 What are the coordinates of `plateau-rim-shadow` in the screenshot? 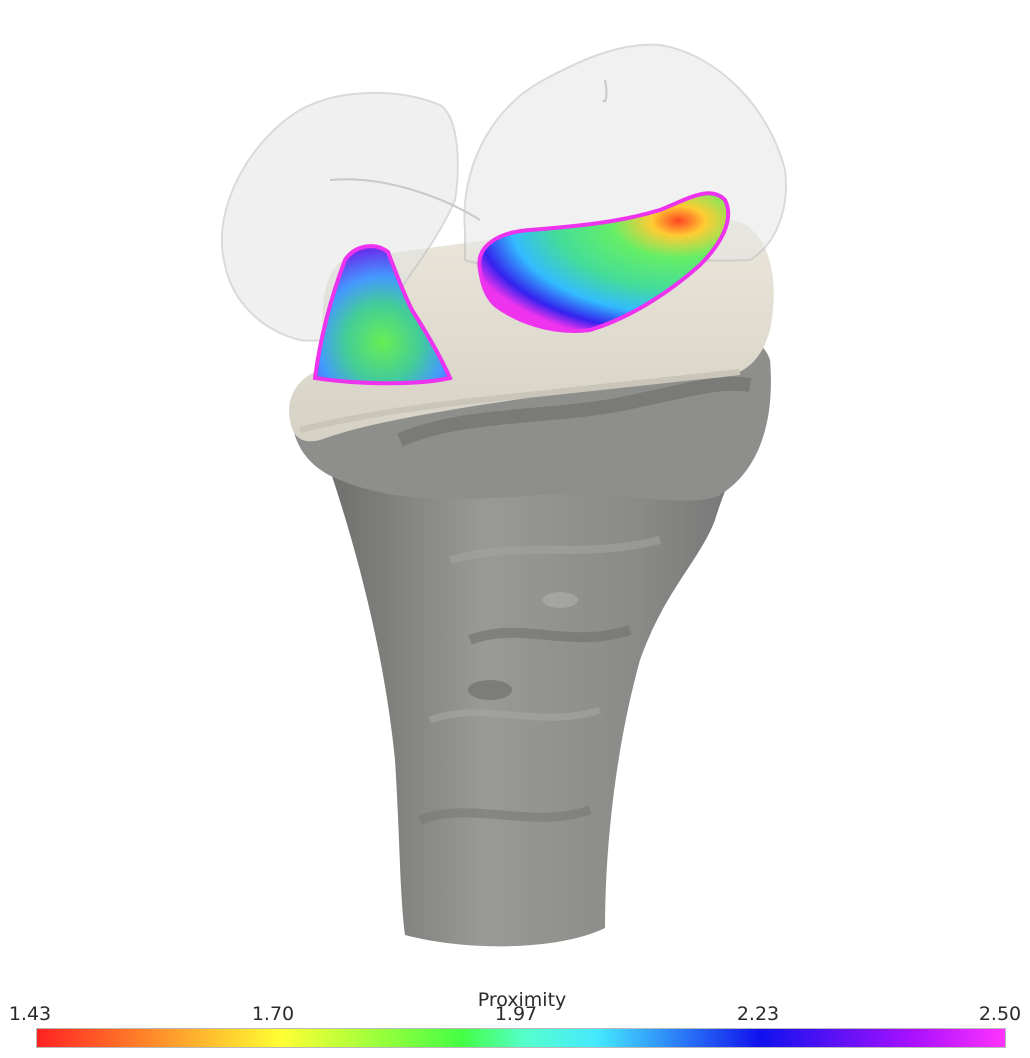 It's located at (520, 401).